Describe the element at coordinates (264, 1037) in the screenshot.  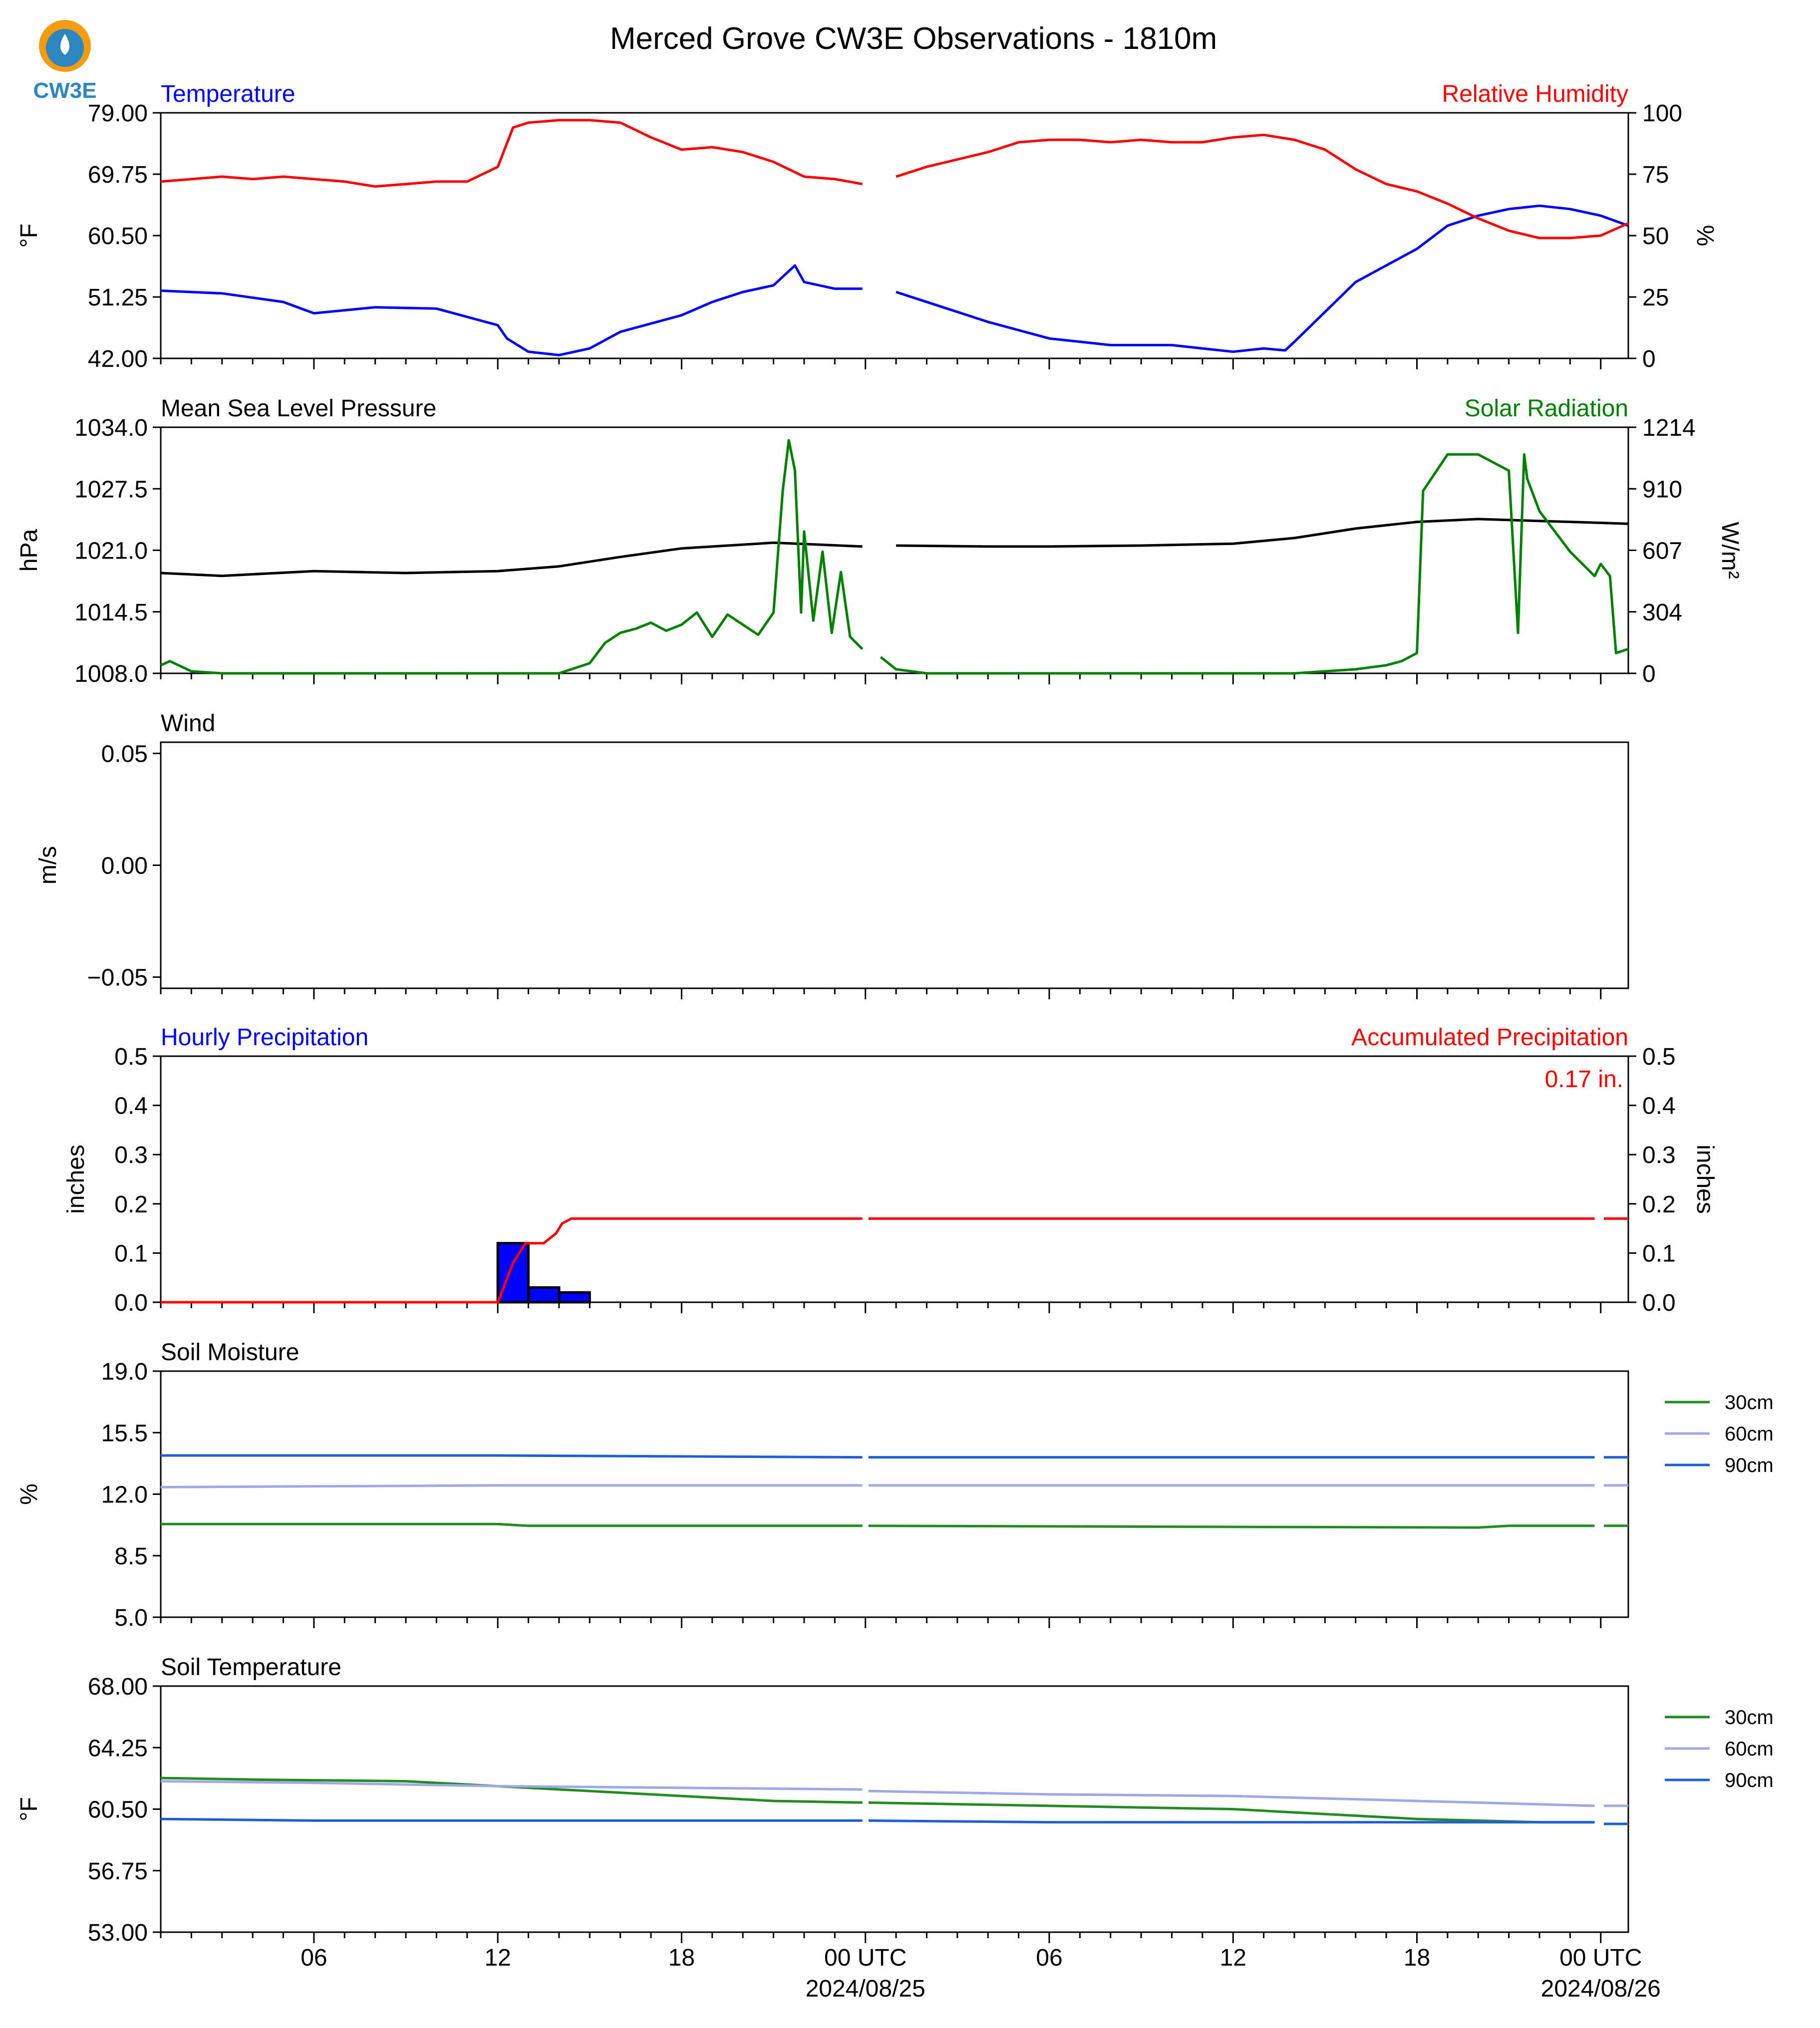
I see `panel-title-left: Hourly Precipitation` at that location.